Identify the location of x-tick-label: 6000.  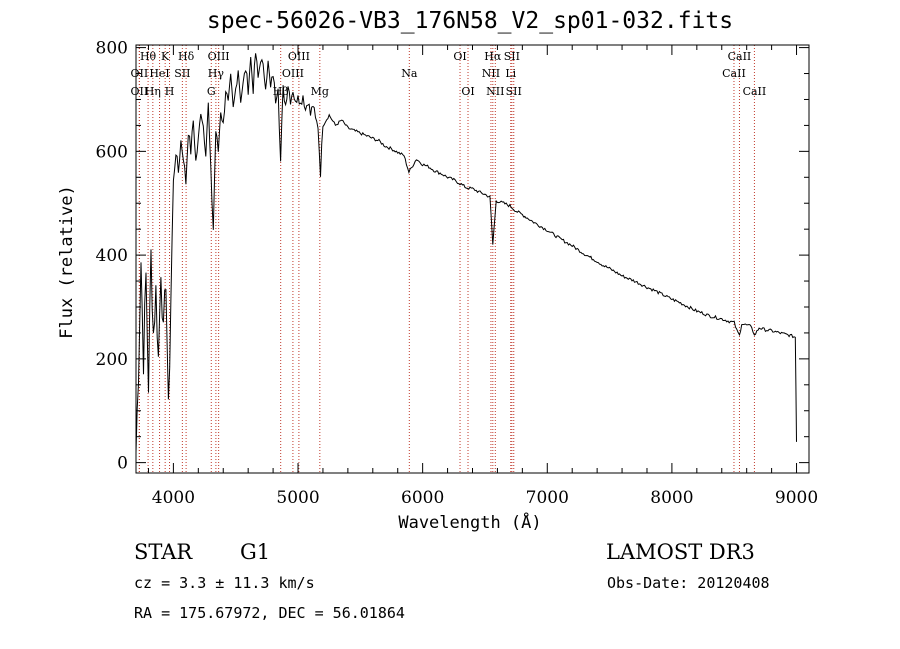
(422, 498).